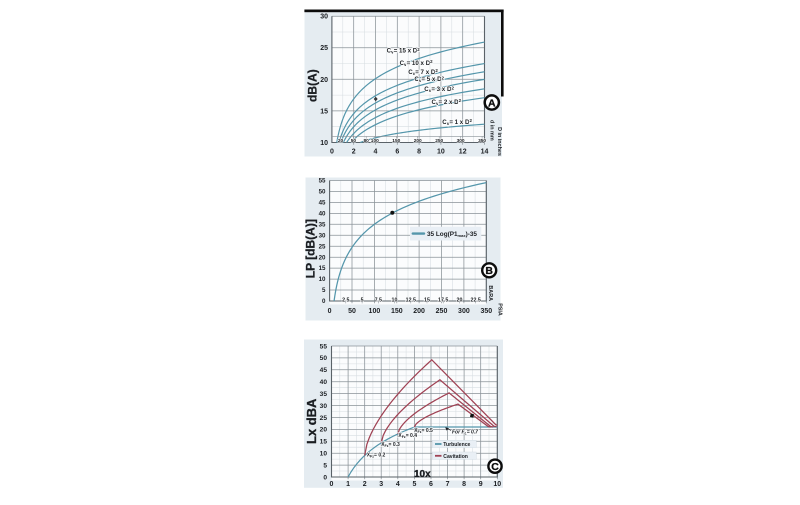 The image size is (800, 505). What do you see at coordinates (448, 484) in the screenshot?
I see `svg-text: 7` at bounding box center [448, 484].